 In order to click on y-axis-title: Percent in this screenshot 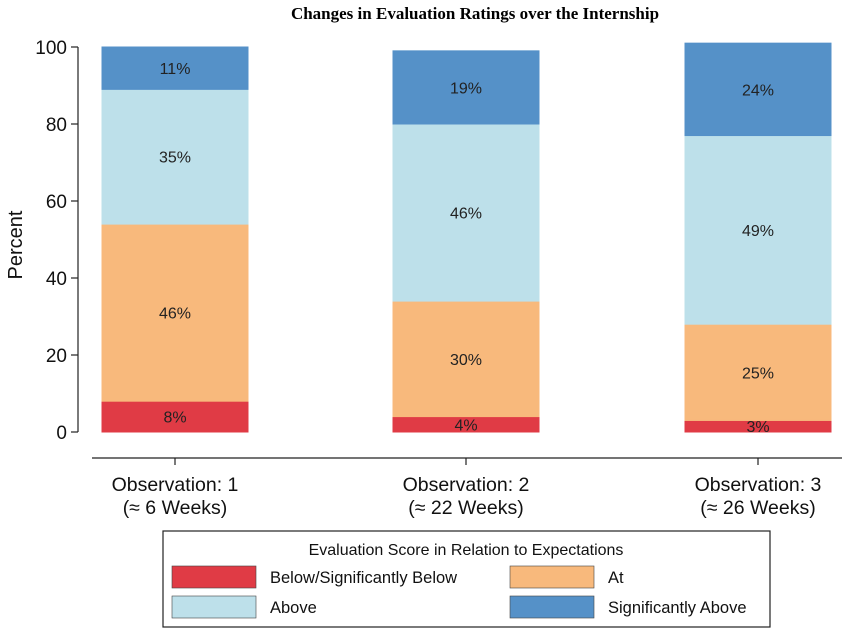, I will do `click(16, 244)`.